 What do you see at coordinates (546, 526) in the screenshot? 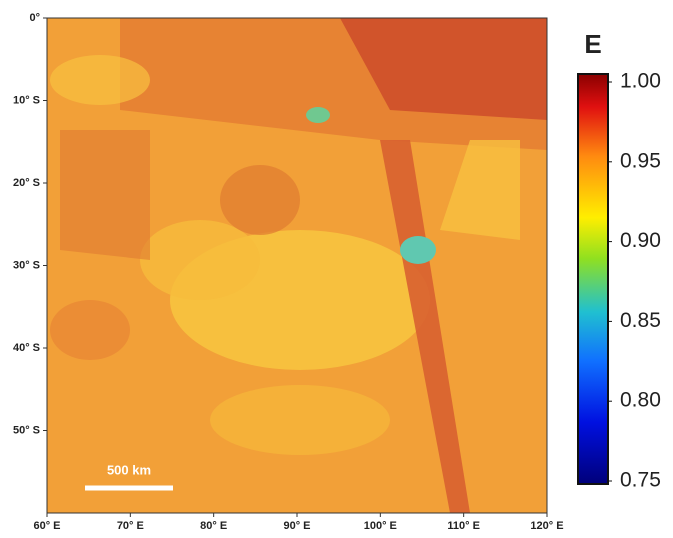
I see `x-tick-label: 120° E` at bounding box center [546, 526].